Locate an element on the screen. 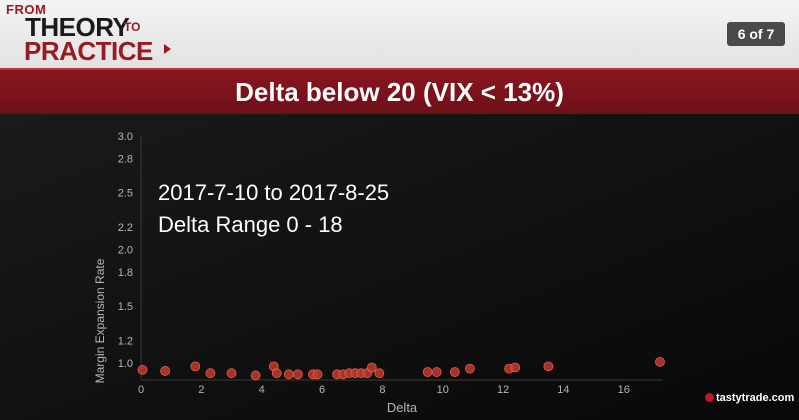  y-tick-label: 2.0 is located at coordinates (125, 250).